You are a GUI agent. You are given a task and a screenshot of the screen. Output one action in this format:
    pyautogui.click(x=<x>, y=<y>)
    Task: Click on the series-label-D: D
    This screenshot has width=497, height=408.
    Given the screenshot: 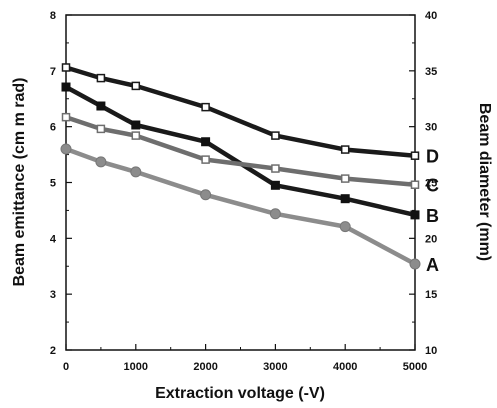 What is the action you would take?
    pyautogui.click(x=432, y=157)
    